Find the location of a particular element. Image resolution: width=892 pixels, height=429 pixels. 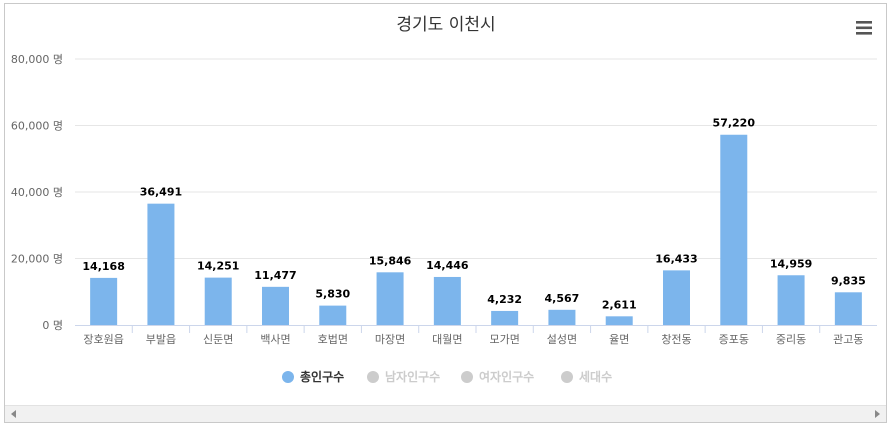

x-tick-label: 백사면 is located at coordinates (275, 339).